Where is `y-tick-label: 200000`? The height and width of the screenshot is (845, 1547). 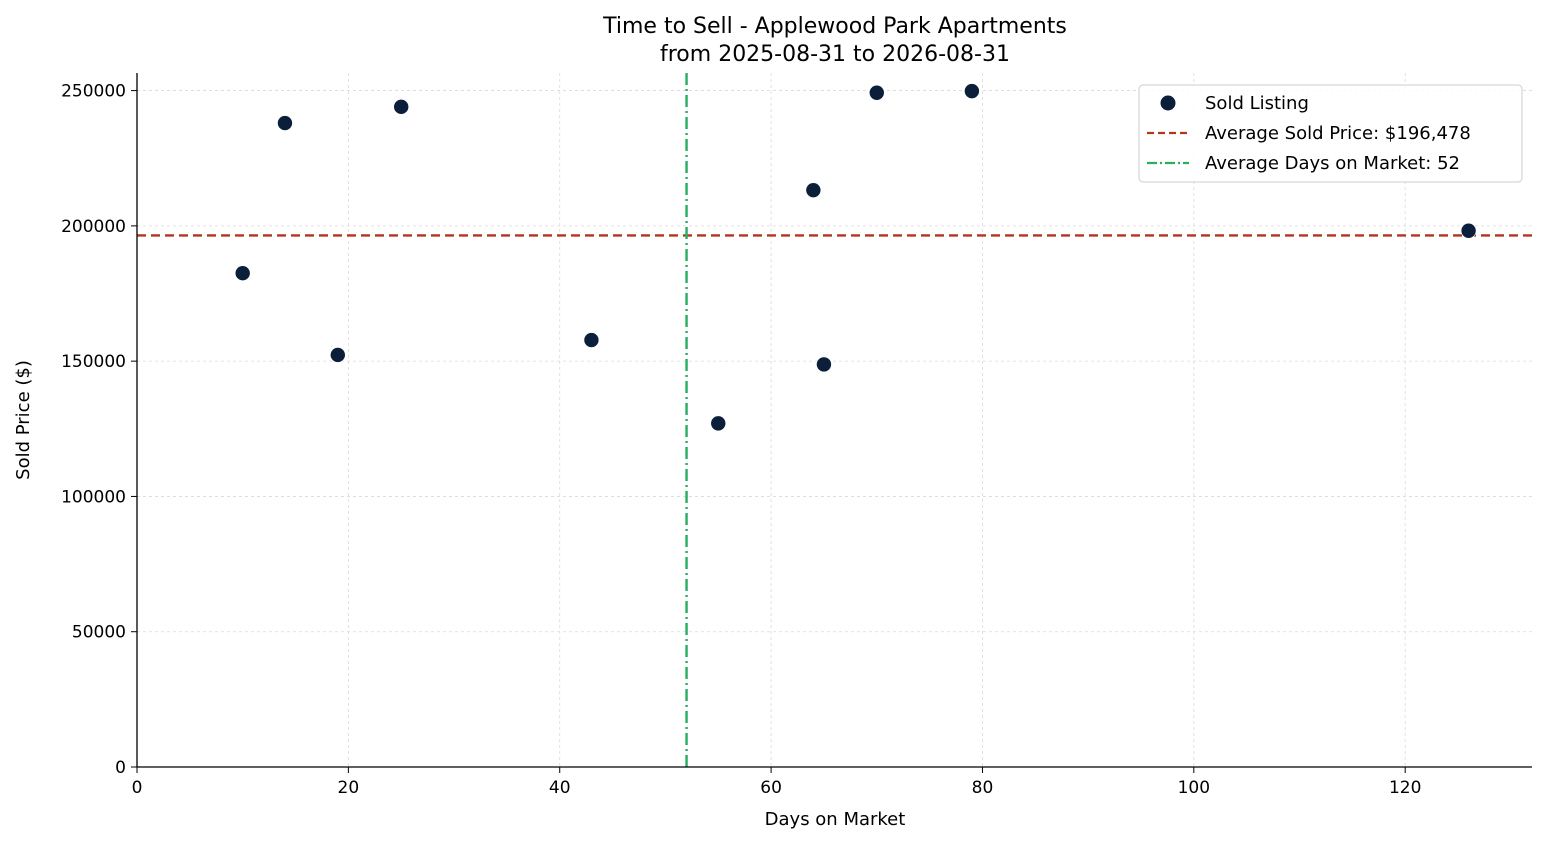 y-tick-label: 200000 is located at coordinates (93, 227).